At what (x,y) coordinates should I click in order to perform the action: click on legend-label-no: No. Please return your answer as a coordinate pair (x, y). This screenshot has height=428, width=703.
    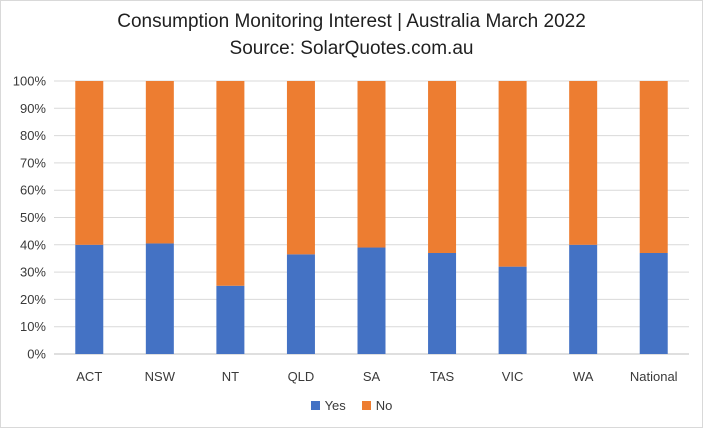
    Looking at the image, I should click on (384, 405).